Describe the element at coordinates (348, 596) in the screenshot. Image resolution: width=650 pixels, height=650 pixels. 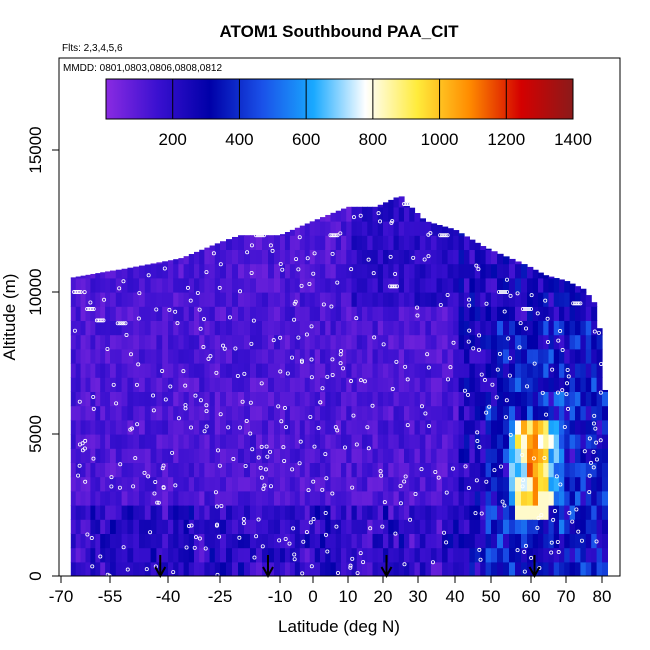
I see `x-tick-label: 10` at that location.